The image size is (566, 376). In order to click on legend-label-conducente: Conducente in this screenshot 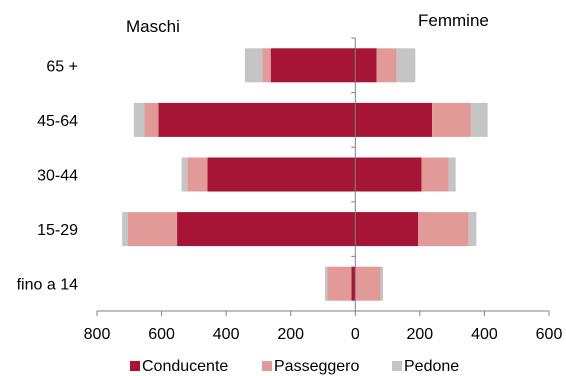, I will do `click(185, 366)`.